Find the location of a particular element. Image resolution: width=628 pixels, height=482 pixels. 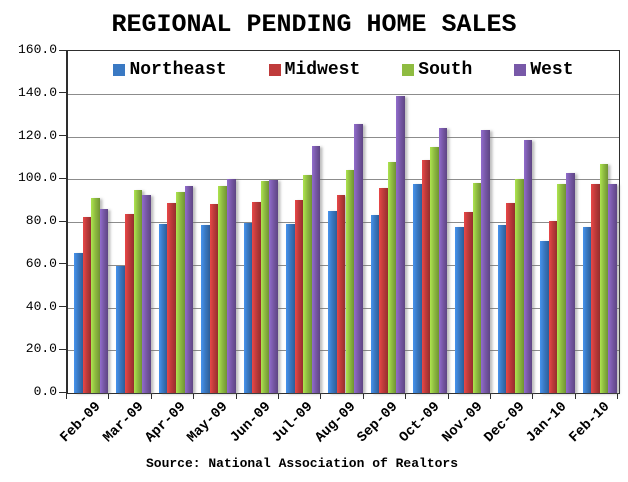

y-tick-label: 20.0 is located at coordinates (41, 349).